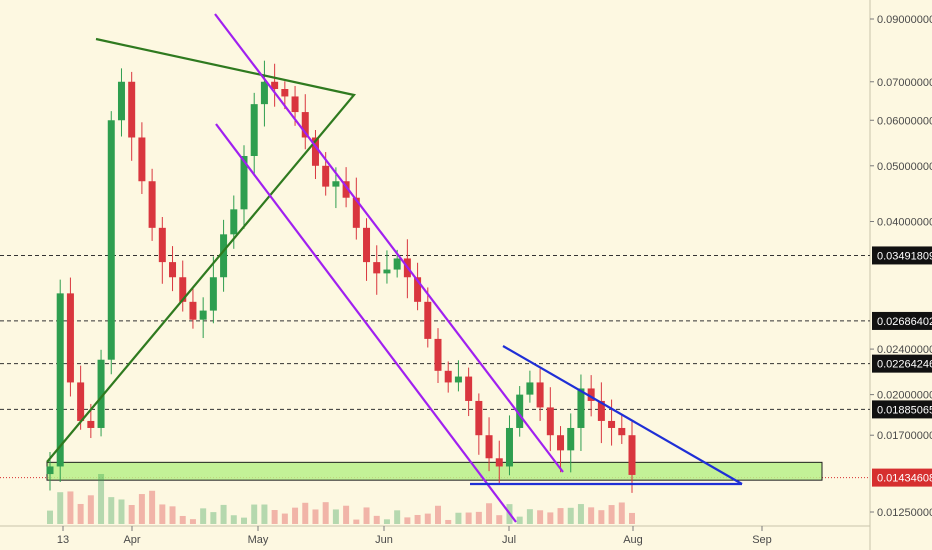 This screenshot has height=550, width=932. What do you see at coordinates (434, 471) in the screenshot?
I see `support-zone` at bounding box center [434, 471].